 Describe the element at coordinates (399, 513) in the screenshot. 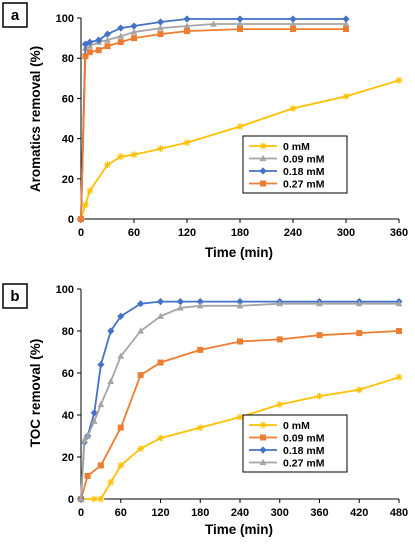

I see `x-tick-label: 480` at that location.